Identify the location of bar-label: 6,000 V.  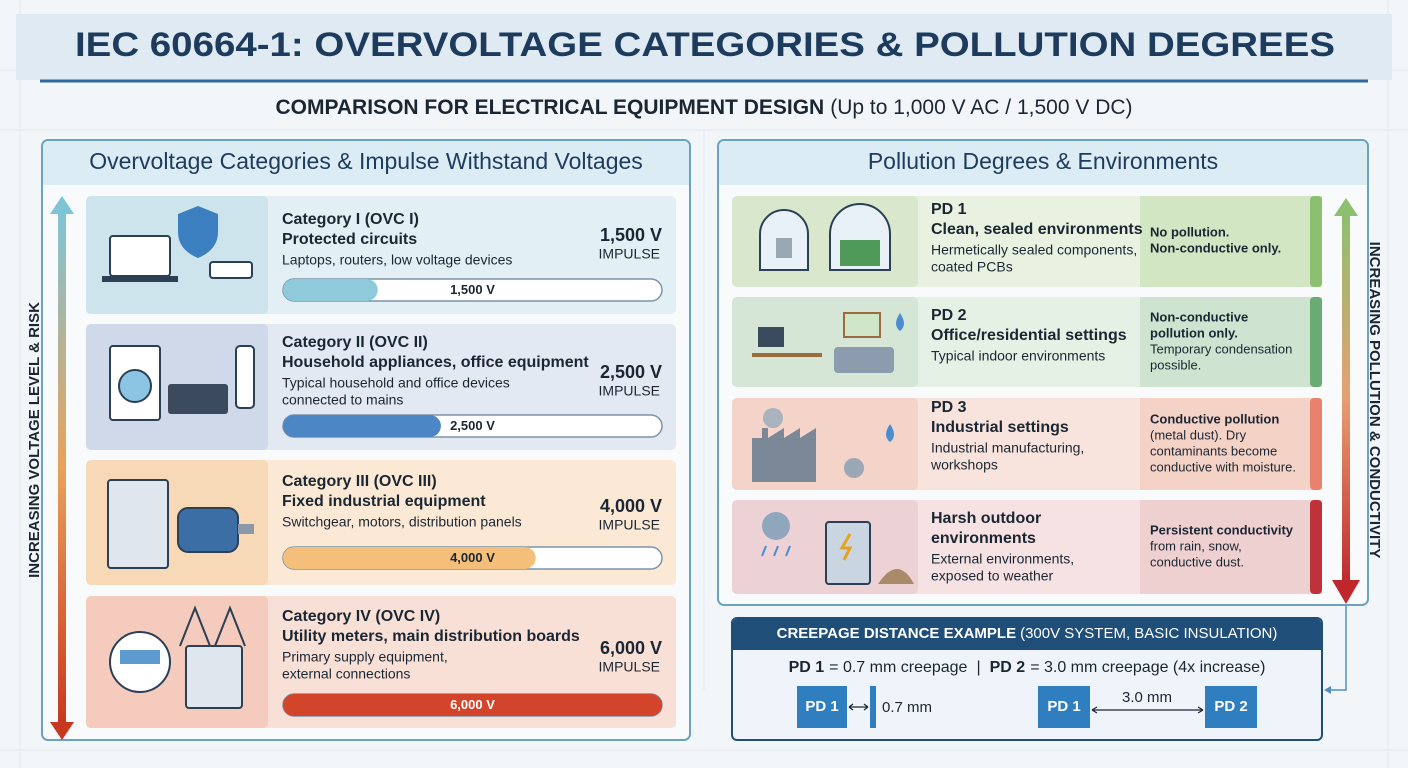
(472, 704).